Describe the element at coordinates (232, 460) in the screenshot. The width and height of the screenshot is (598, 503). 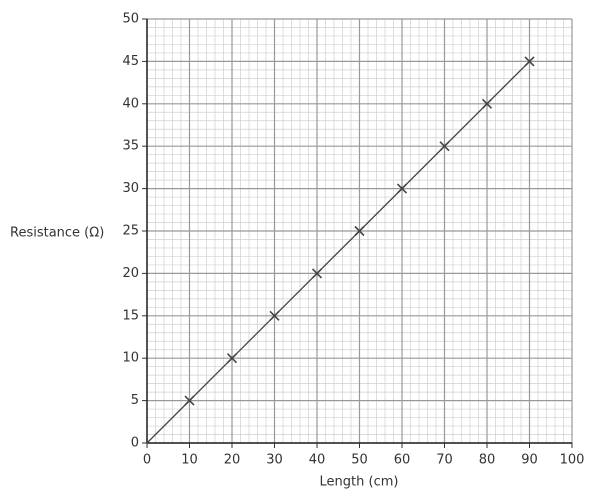
I see `x-tick-label: 20` at that location.